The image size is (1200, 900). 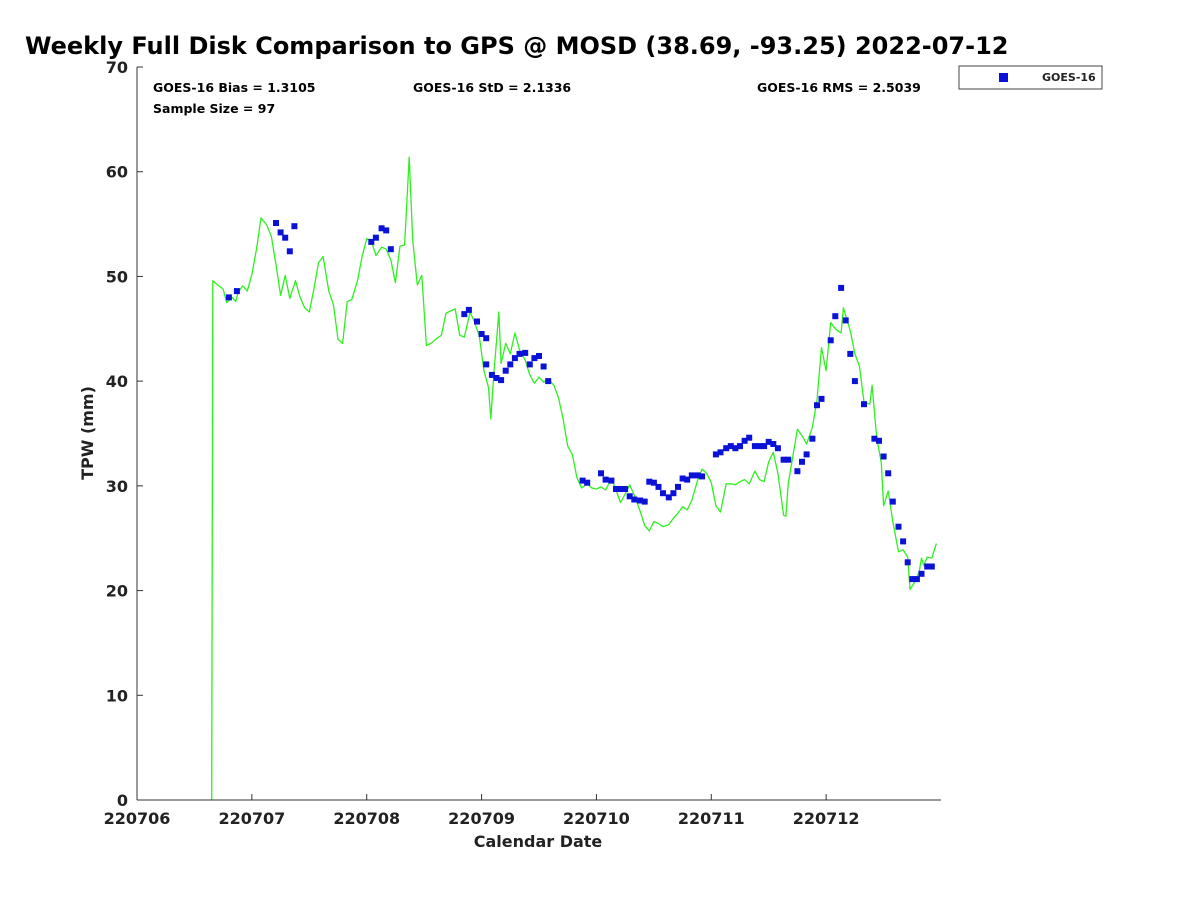 I want to click on y-tick-label: 20, so click(x=117, y=591).